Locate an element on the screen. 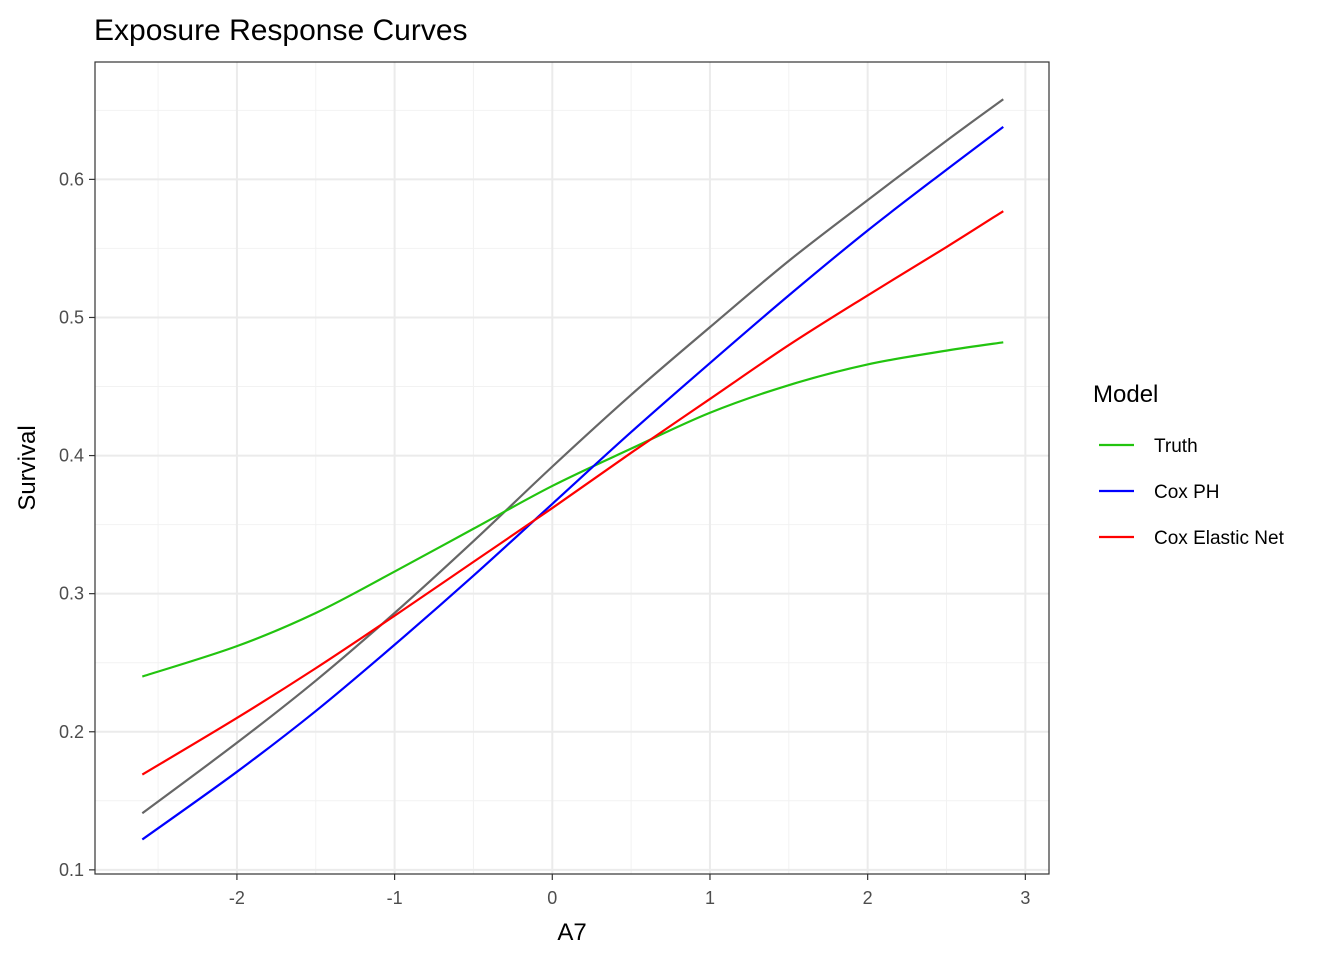 The width and height of the screenshot is (1344, 960). chart-title: Exposure Response Curves is located at coordinates (281, 30).